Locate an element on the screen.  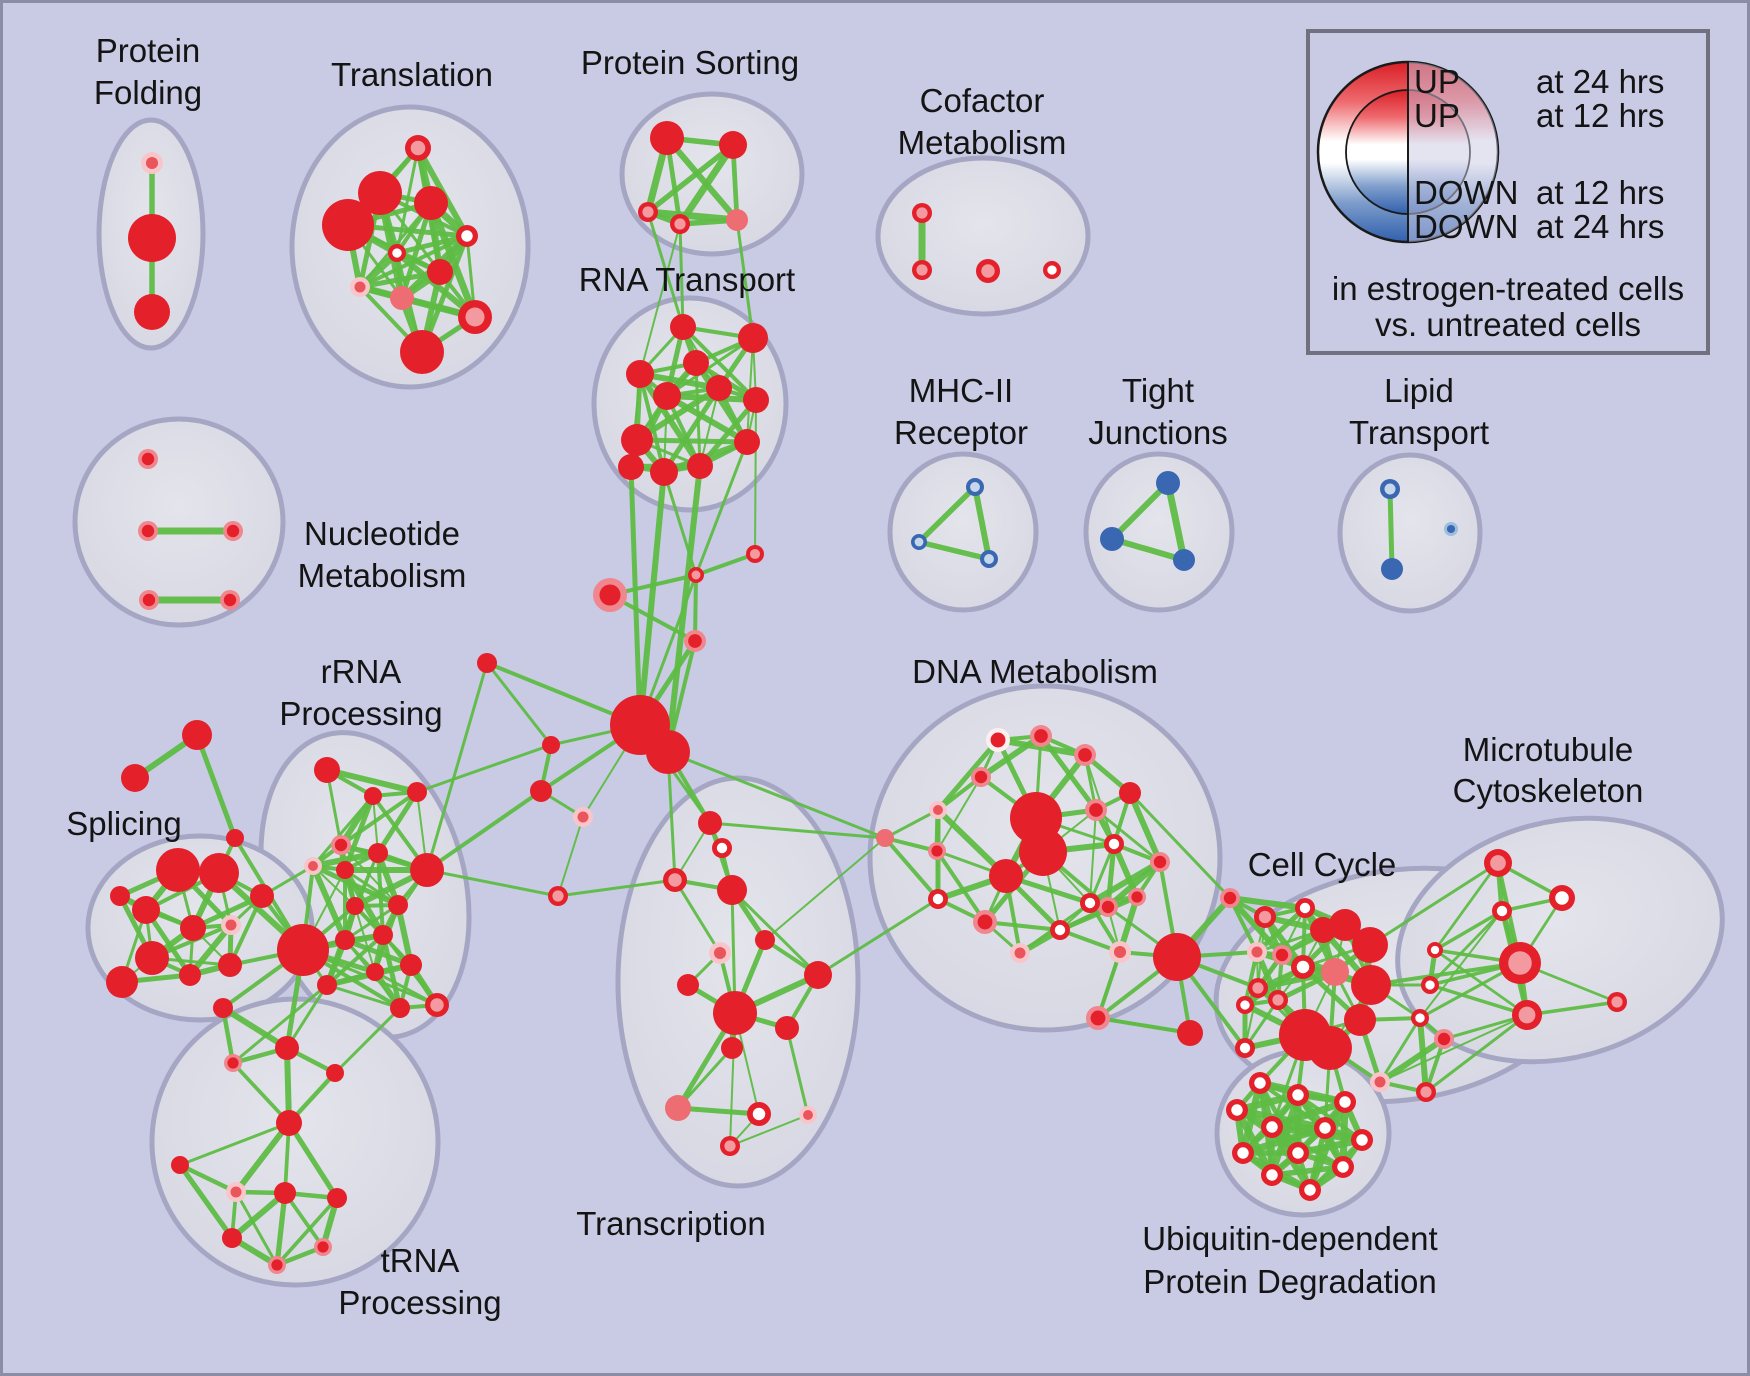
cluster-lp-ellipse is located at coordinates (1410, 533).